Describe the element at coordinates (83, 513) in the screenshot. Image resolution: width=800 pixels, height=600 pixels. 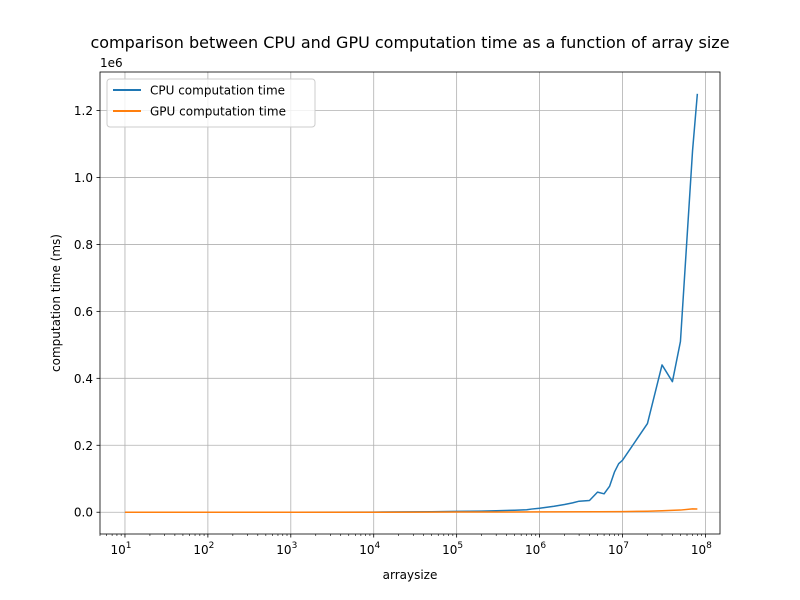
I see `y-tick-label: 0.0` at that location.